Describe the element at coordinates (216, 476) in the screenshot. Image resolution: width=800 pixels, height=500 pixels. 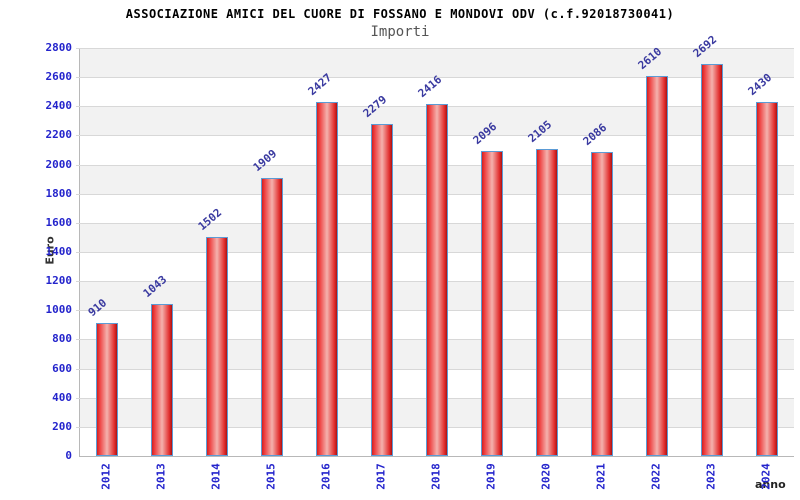
I see `x-tick-label-2014: 2014` at that location.